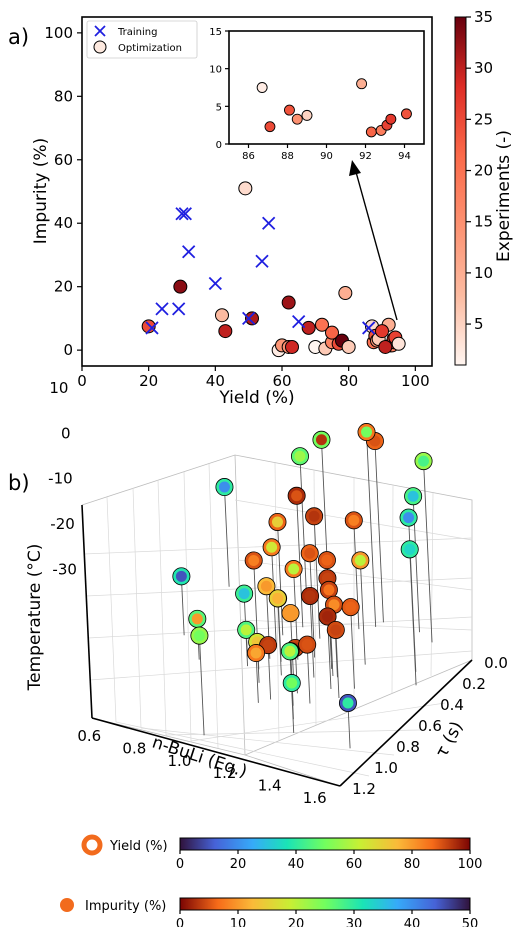  Describe the element at coordinates (64, 569) in the screenshot. I see `panel-b-ztick-label-4: -30` at that location.